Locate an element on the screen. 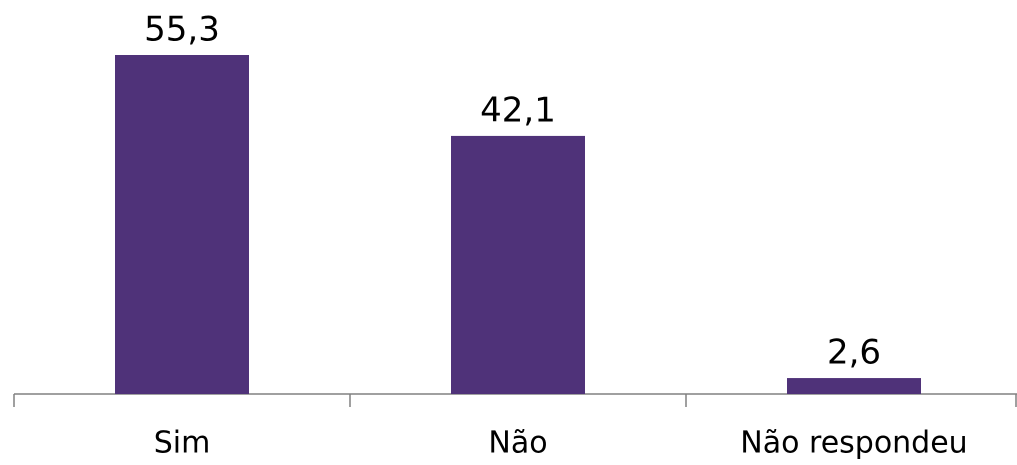 This screenshot has width=1017, height=465. x-tick-label: Não is located at coordinates (517, 443).